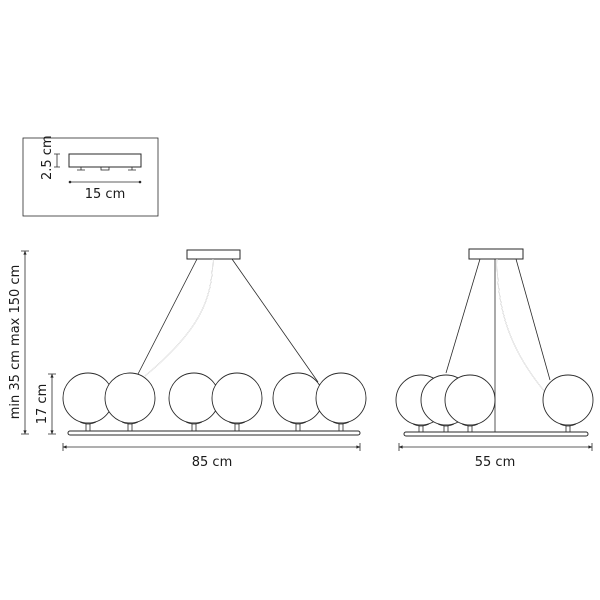 This screenshot has width=600, height=600. I want to click on side-view: 55 cm, so click(494, 359).